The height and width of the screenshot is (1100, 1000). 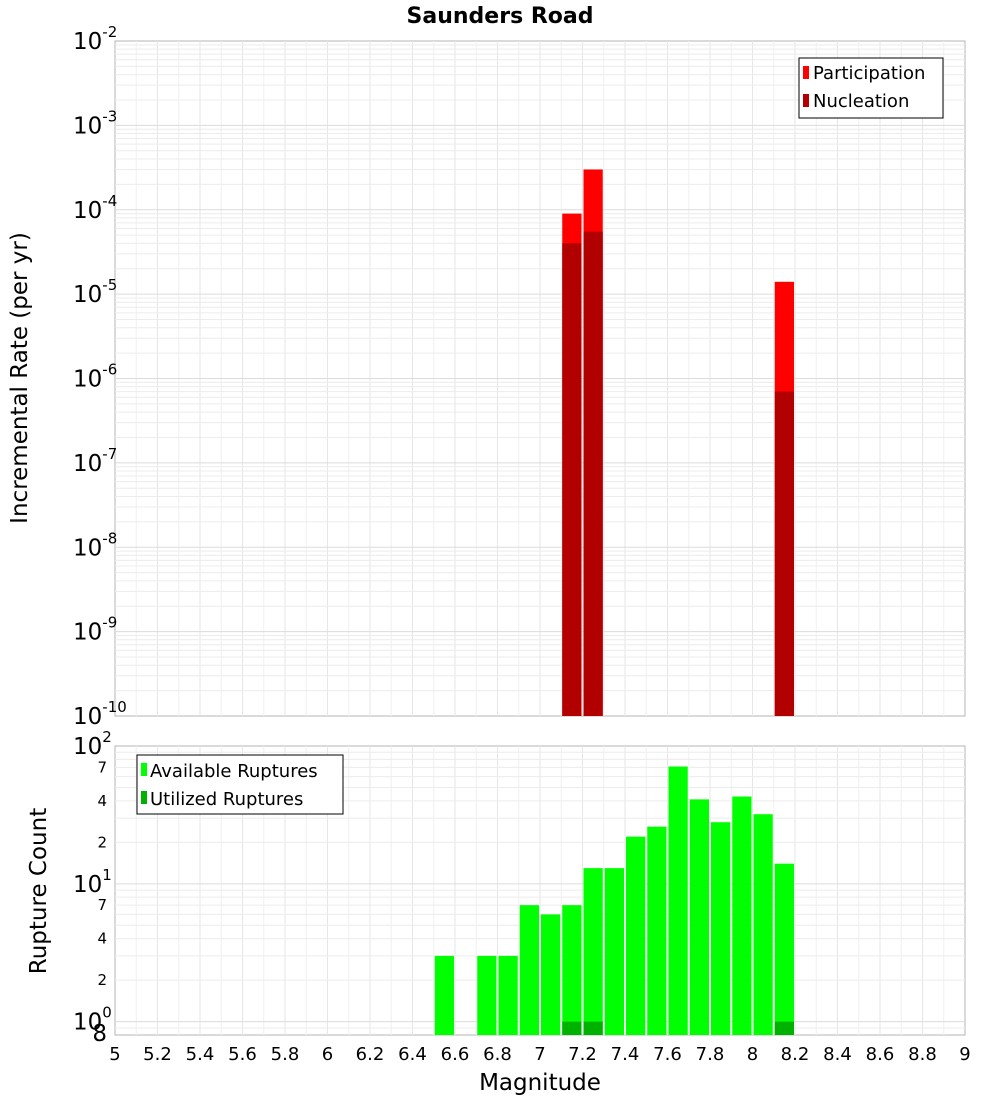 What do you see at coordinates (922, 1054) in the screenshot?
I see `x-tick-label: 8.8` at bounding box center [922, 1054].